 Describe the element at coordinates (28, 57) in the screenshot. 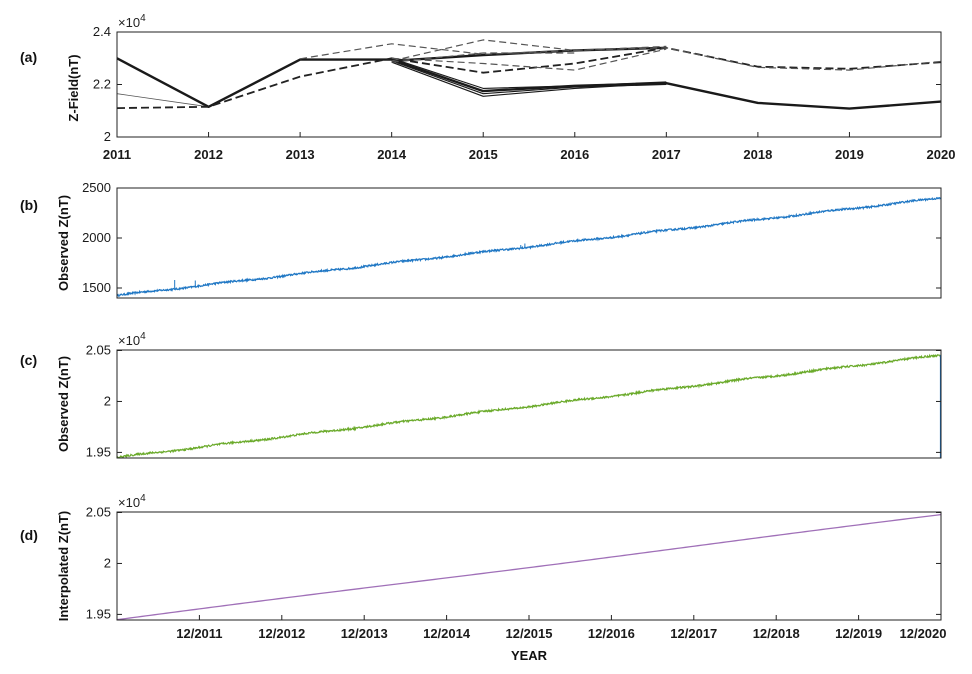

I see `panel-a-label: (a)` at that location.